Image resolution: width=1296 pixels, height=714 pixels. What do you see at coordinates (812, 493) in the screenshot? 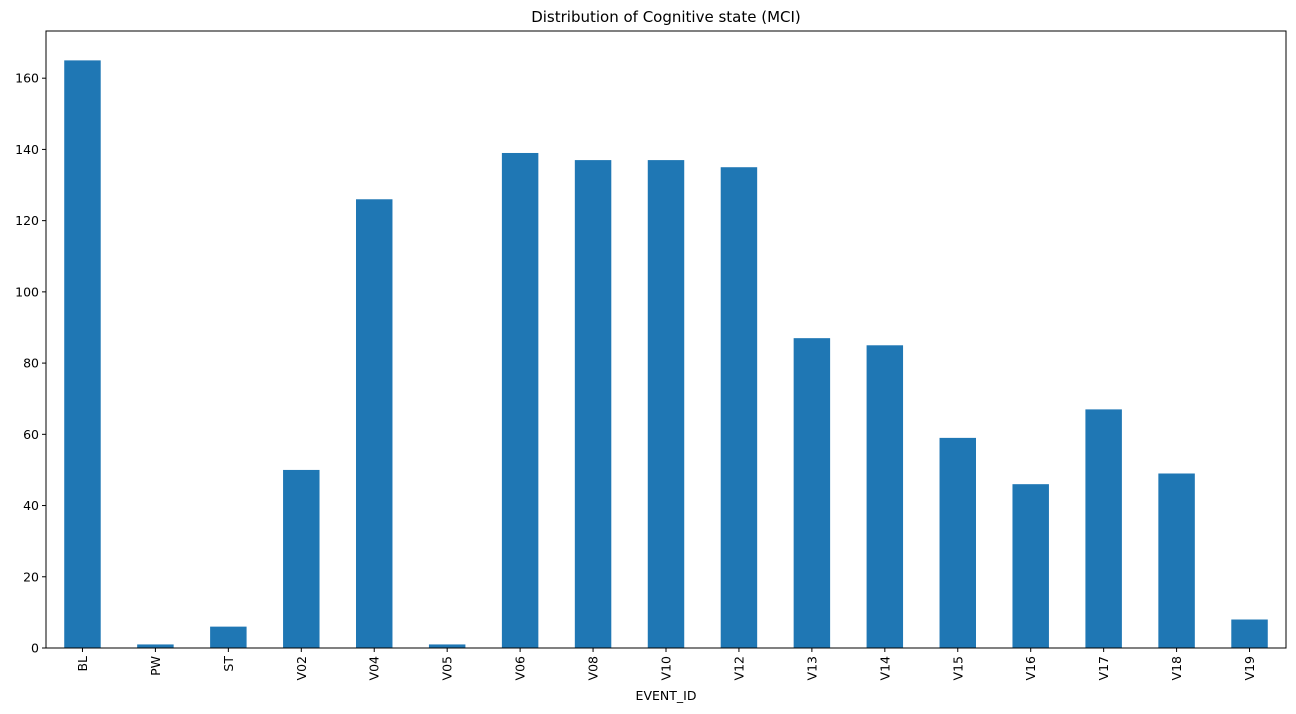
I see `bar-v13` at bounding box center [812, 493].